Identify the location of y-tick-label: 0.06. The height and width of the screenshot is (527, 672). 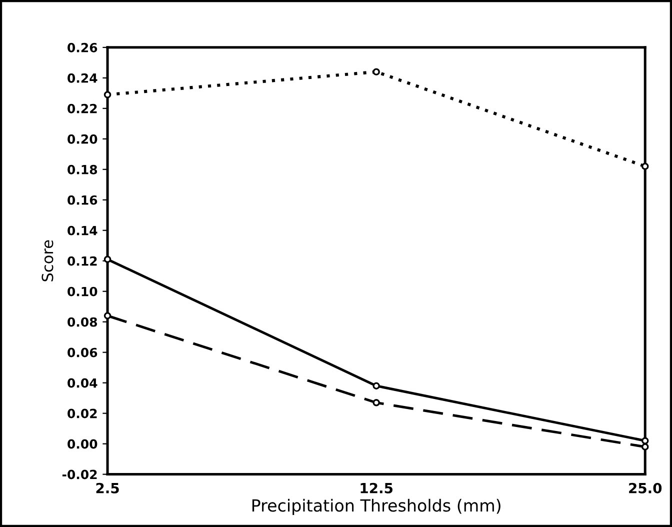
(83, 353).